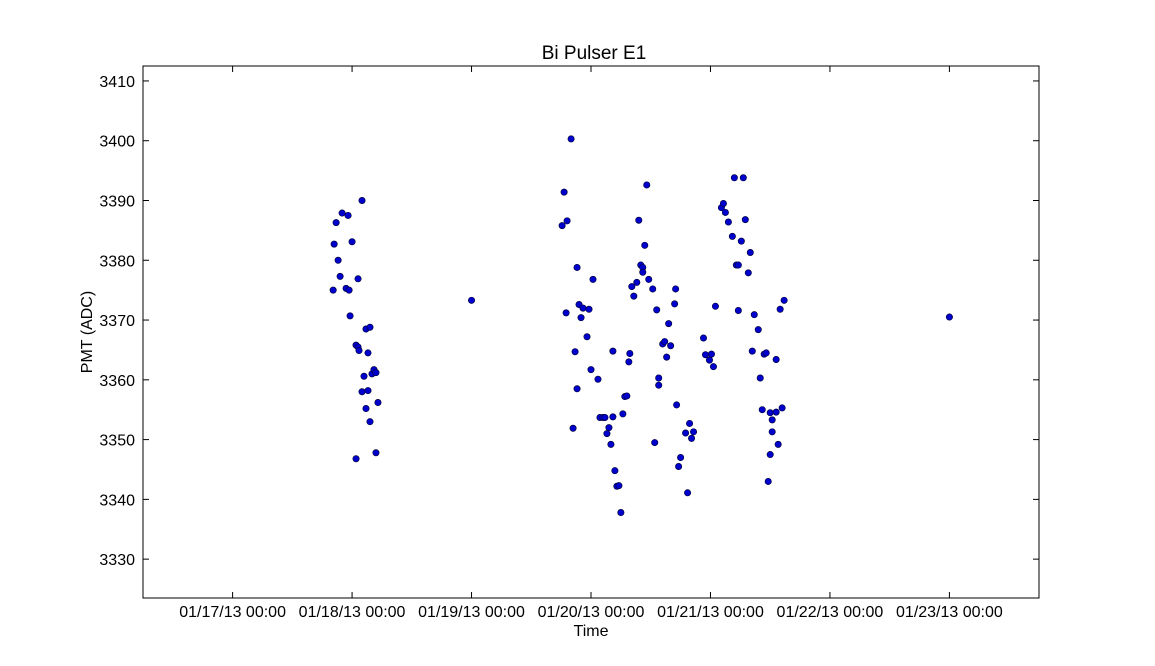 Image resolution: width=1155 pixels, height=666 pixels. I want to click on chart-title: Bi Pulser E1, so click(594, 53).